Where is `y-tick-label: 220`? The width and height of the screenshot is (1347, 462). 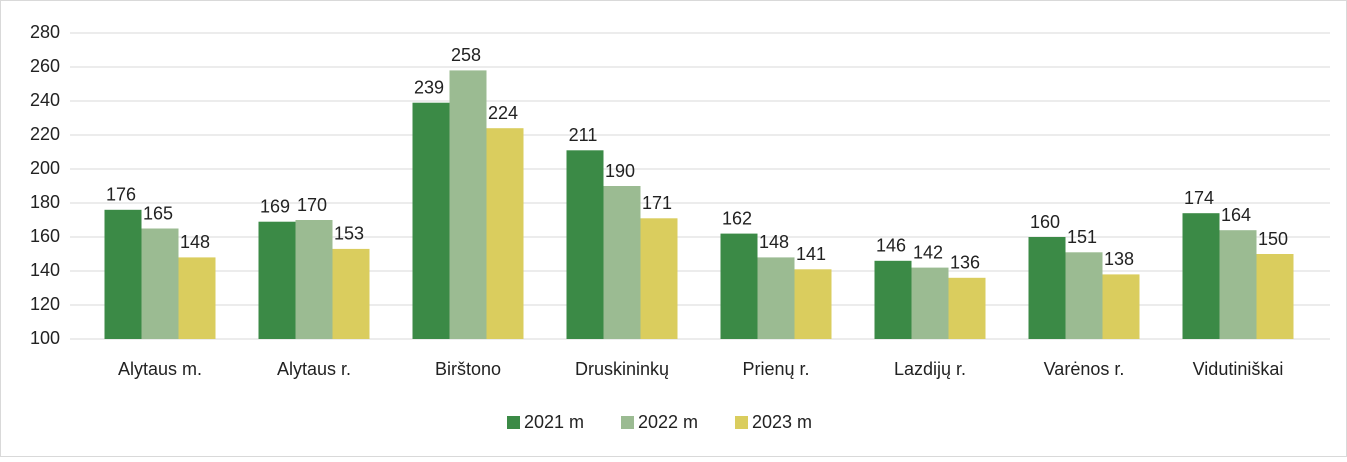
y-tick-label: 220 is located at coordinates (45, 134).